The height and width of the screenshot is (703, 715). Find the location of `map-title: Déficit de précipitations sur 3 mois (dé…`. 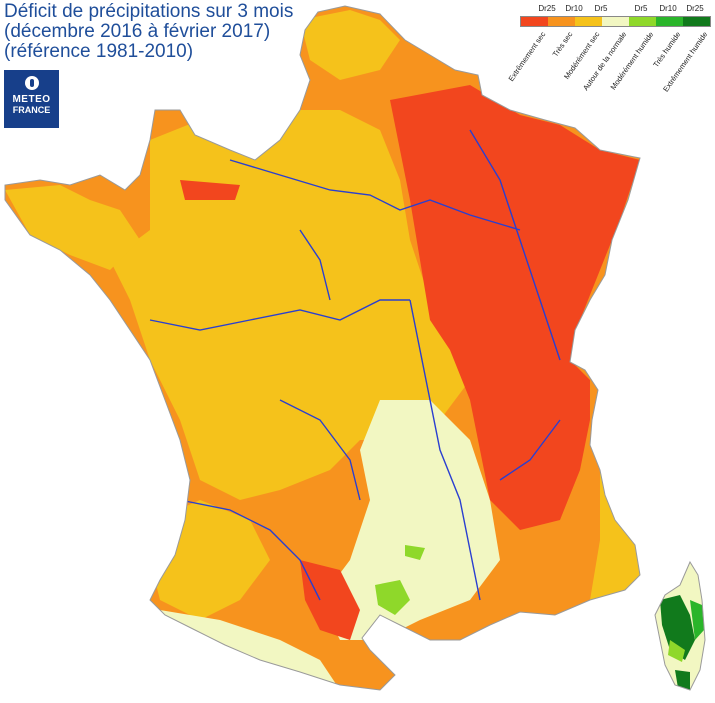

map-title: Déficit de précipitations sur 3 mois (dé… is located at coordinates (148, 32).